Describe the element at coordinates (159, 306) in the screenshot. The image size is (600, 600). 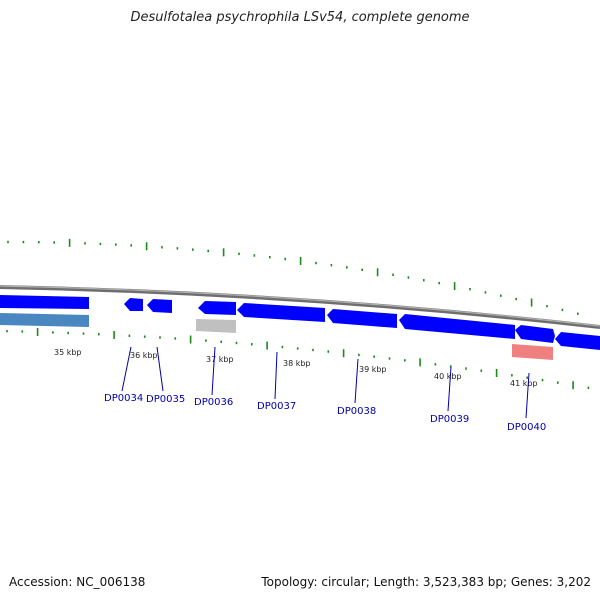
I see `gene-DP0035` at that location.